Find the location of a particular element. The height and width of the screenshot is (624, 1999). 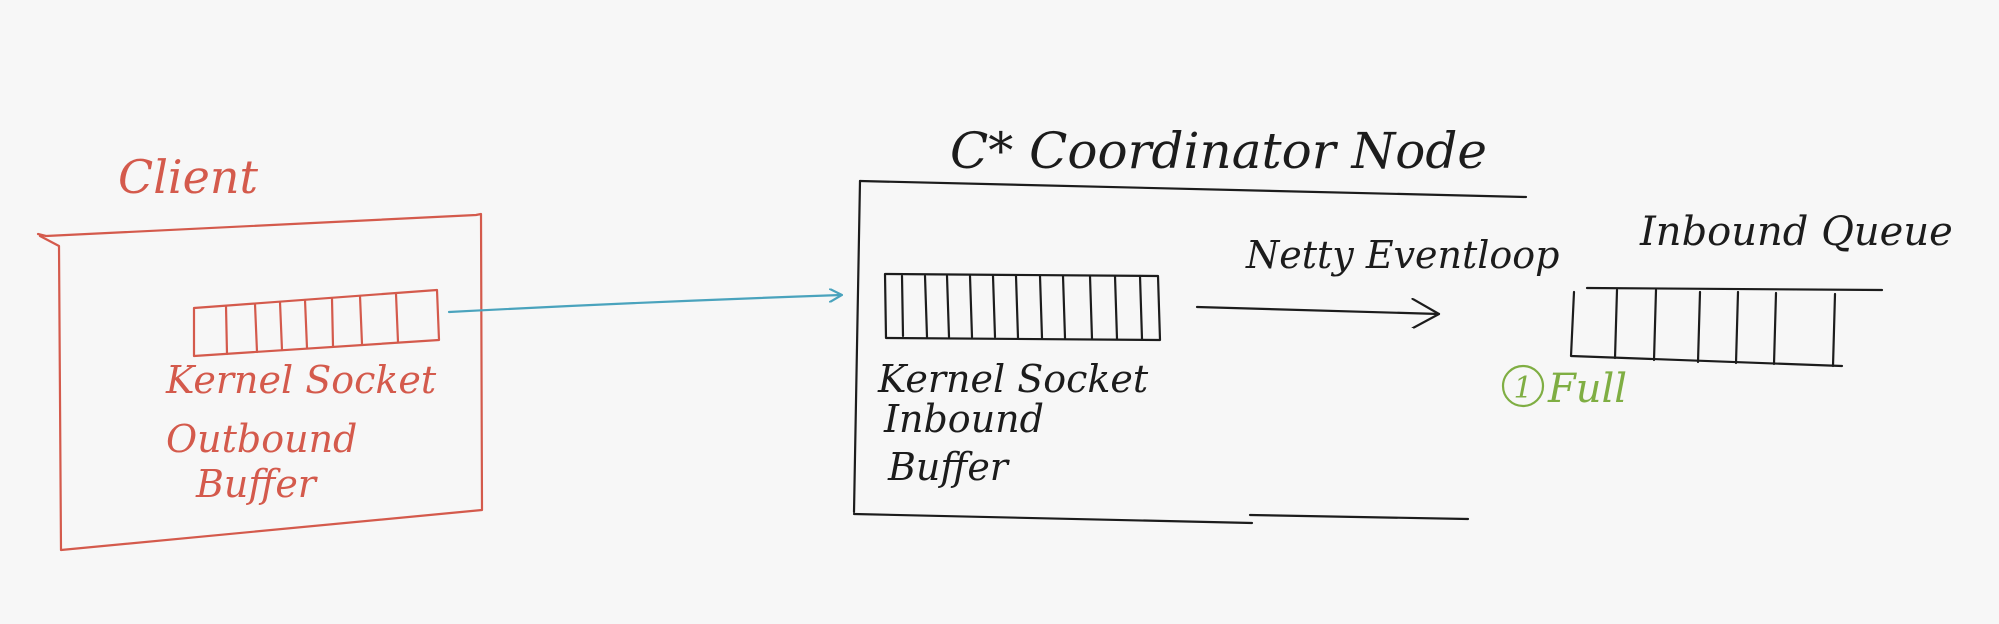

inbound-queue is located at coordinates (1726, 327).